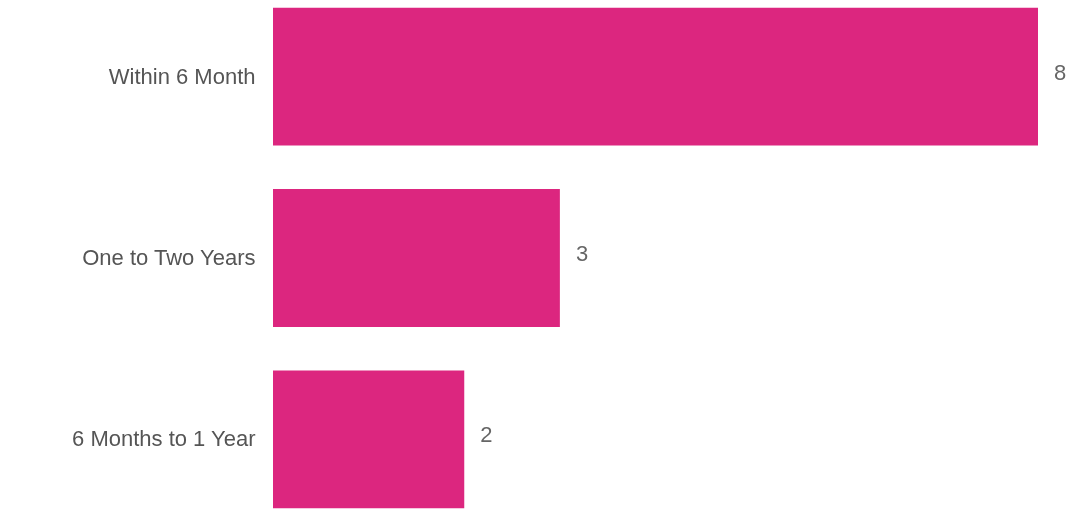 Image resolution: width=1092 pixels, height=512 pixels. I want to click on y-tick-label: 6 Months to 1 Year, so click(164, 439).